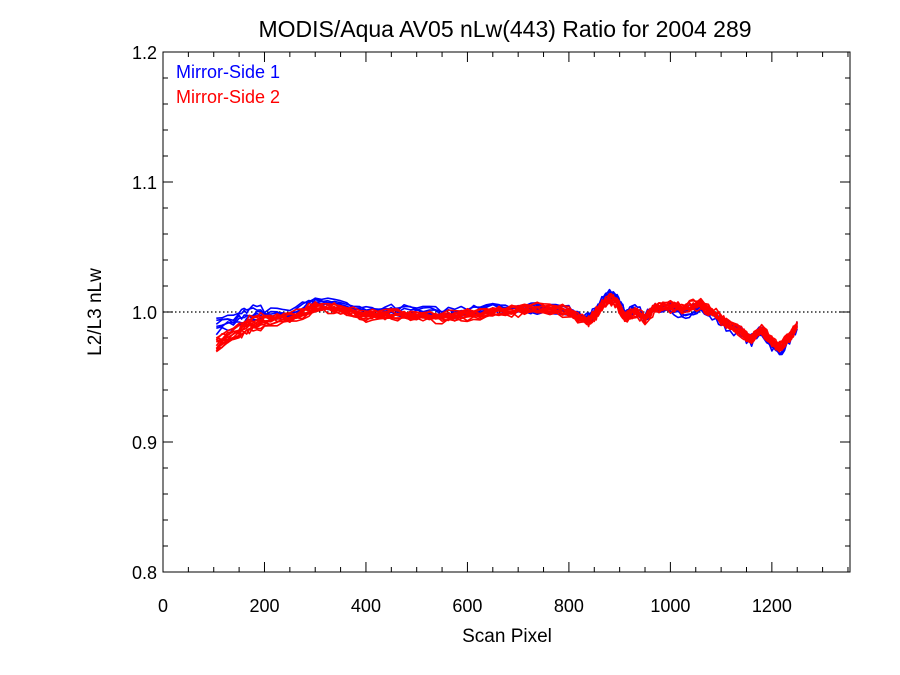  I want to click on y-tick-label: 1.2, so click(144, 53).